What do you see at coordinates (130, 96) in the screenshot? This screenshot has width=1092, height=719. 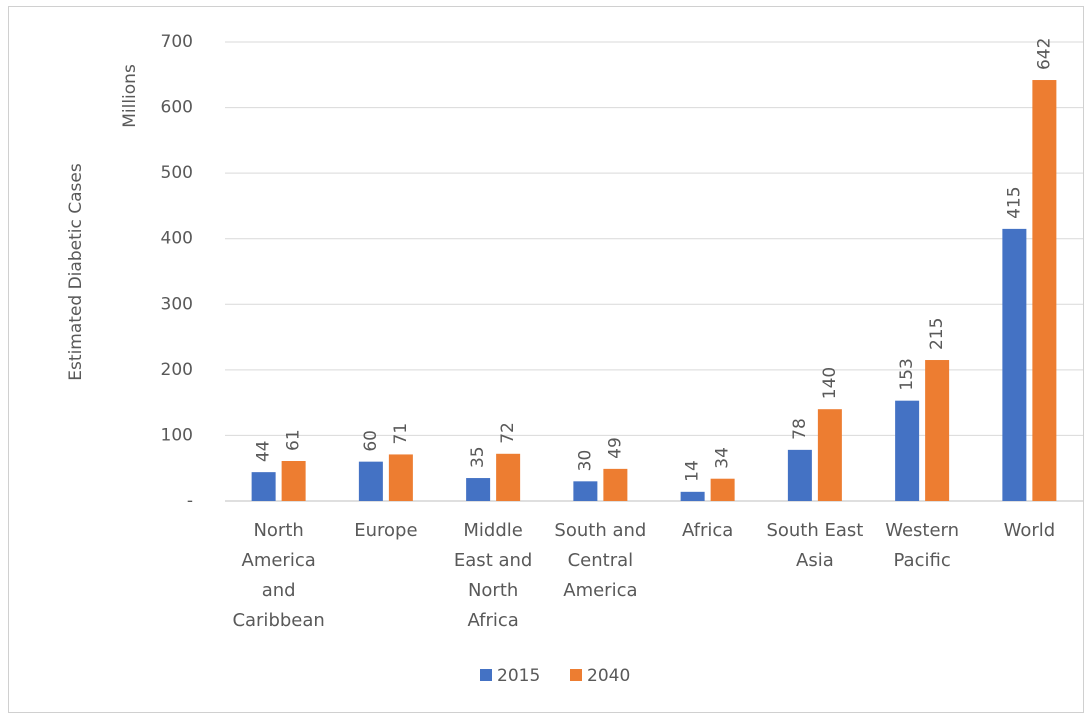 I see `y-display-unit: Millions` at bounding box center [130, 96].